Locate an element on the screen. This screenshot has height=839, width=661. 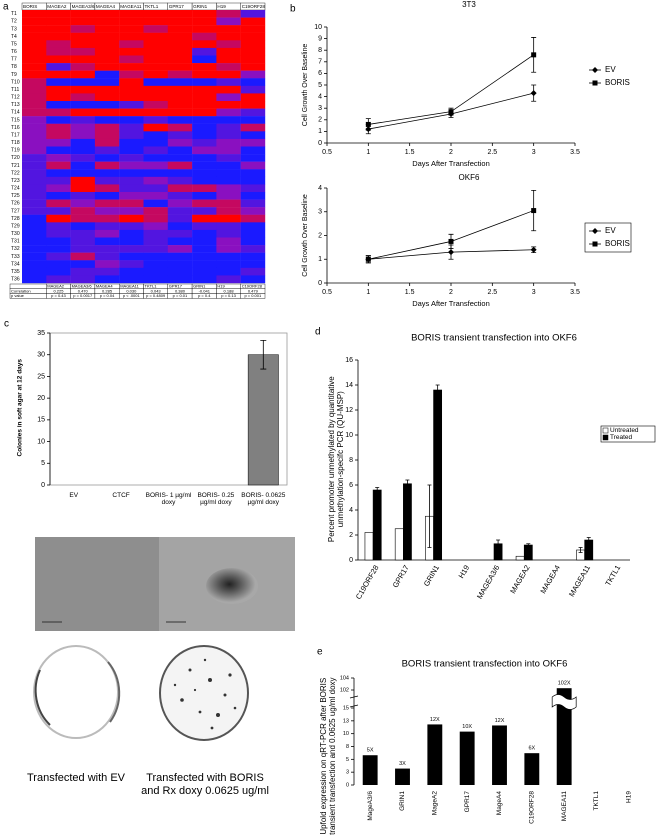
x-tick-label: C19ORF28 is located at coordinates (532, 807).